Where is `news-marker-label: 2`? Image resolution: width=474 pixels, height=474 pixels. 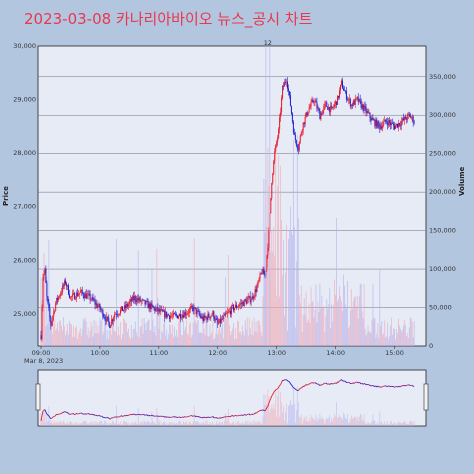 news-marker-label: 2 is located at coordinates (270, 43).